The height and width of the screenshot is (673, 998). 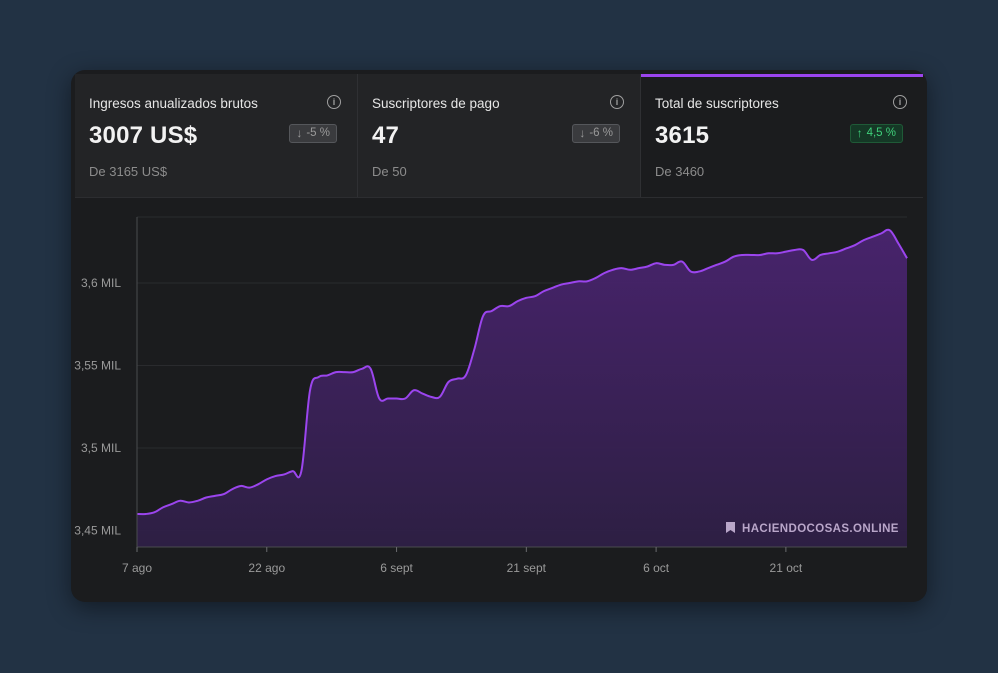 What do you see at coordinates (682, 135) in the screenshot?
I see `stat-value: 3615` at bounding box center [682, 135].